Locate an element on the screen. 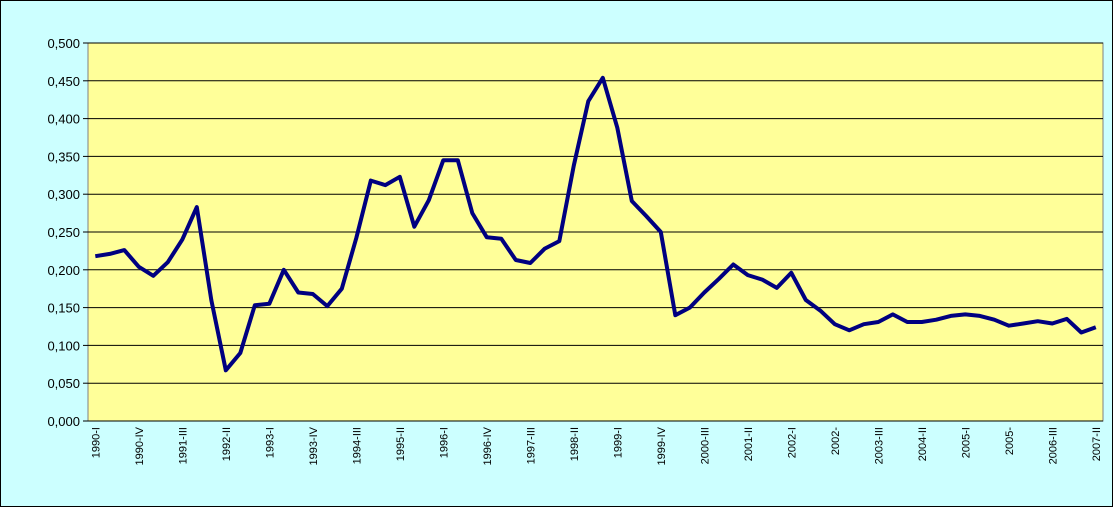 The width and height of the screenshot is (1113, 507). x-tick-label: 2005- is located at coordinates (1010, 441).